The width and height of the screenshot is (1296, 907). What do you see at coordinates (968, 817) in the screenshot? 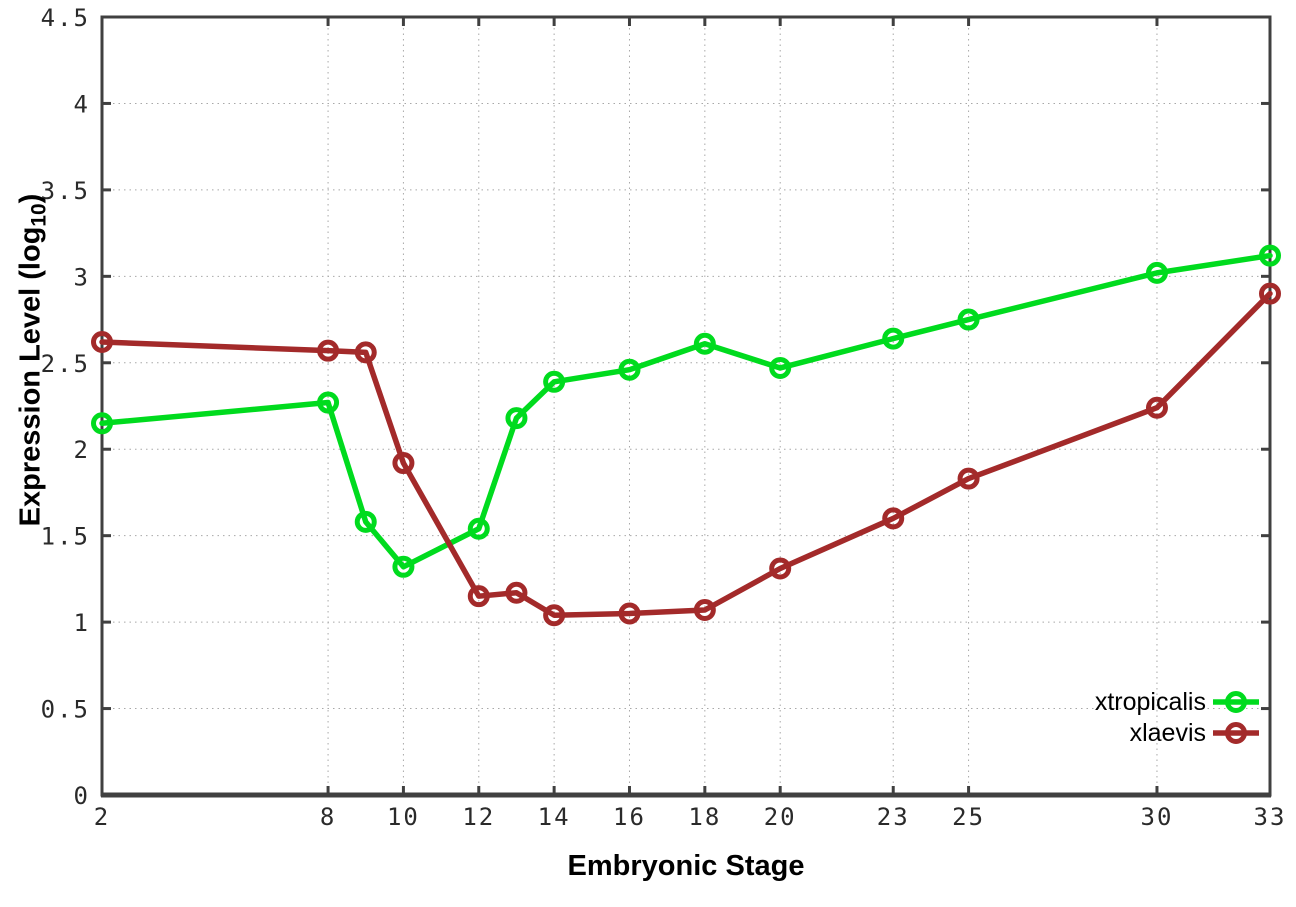
I see `x-tick-label: 25` at bounding box center [968, 817].